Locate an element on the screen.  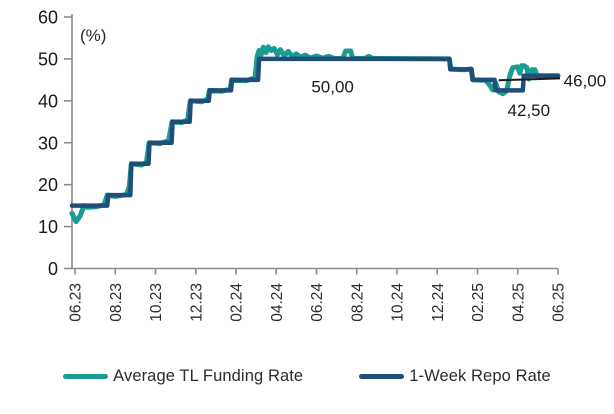
latest-value-callout-line is located at coordinates (529, 79).